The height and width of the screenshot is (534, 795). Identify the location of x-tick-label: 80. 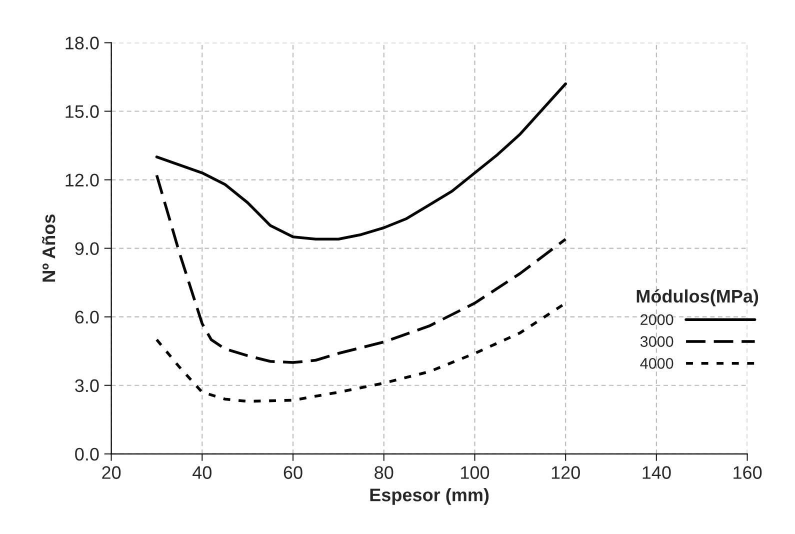
(384, 472).